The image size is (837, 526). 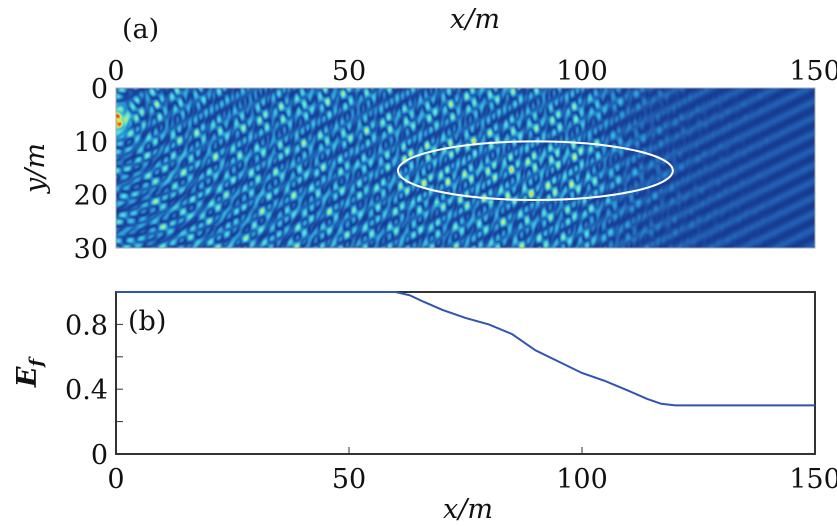 What do you see at coordinates (91, 142) in the screenshot?
I see `panel-a-ytick-label: 10` at bounding box center [91, 142].